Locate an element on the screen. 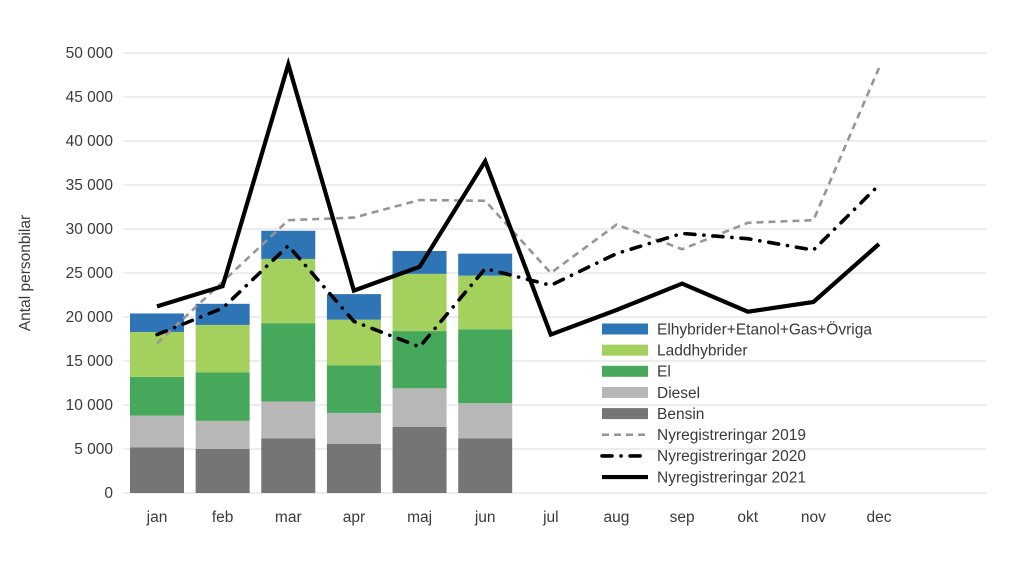 Image resolution: width=1024 pixels, height=581 pixels. y-tick-label: 15 000 is located at coordinates (90, 361).